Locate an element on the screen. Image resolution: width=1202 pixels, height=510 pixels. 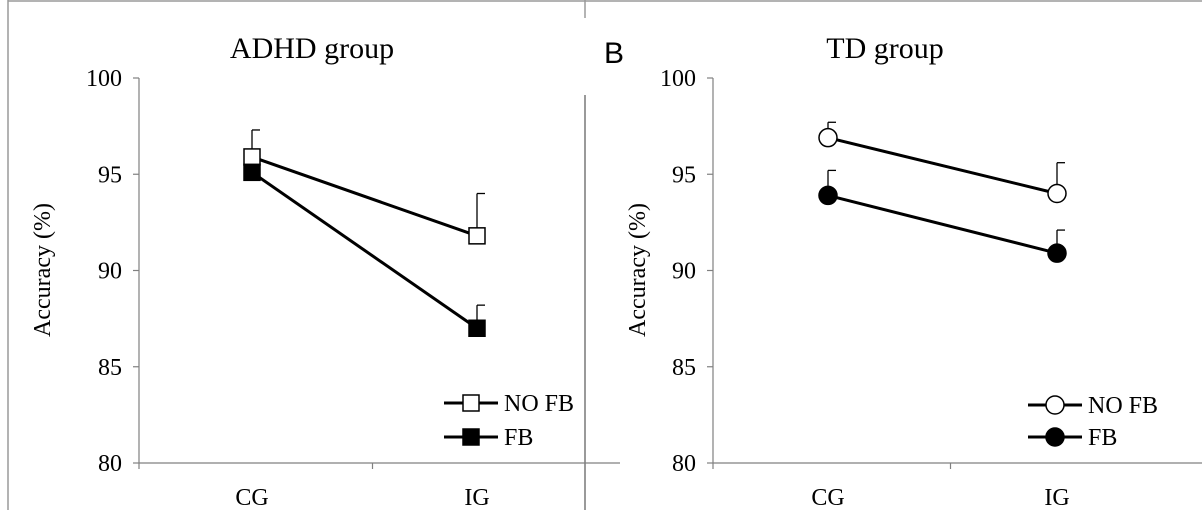
chart-title: TD group is located at coordinates (884, 48).